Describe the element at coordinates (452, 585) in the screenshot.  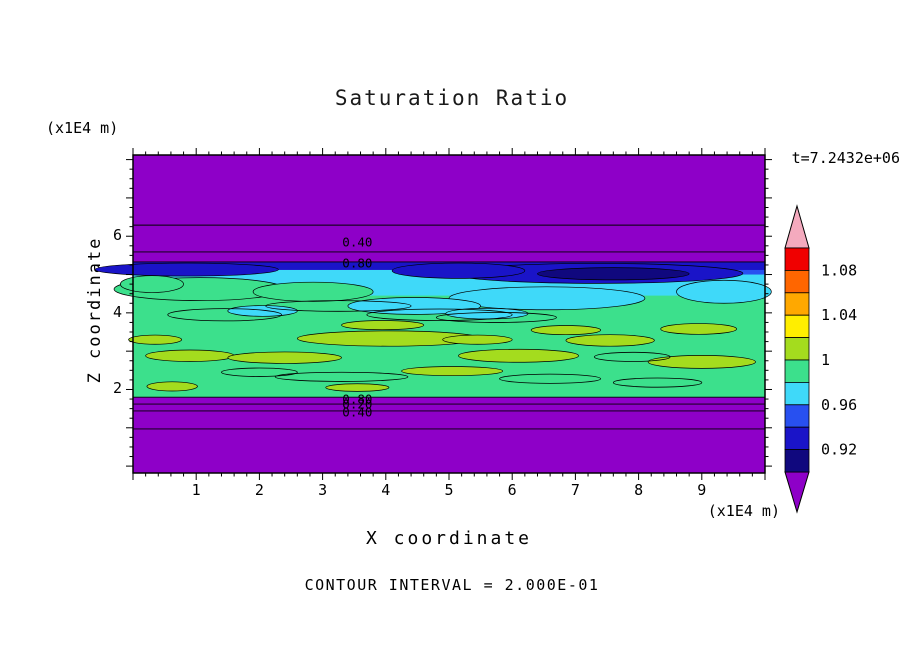
I see `contour-interval-note: CONTOUR INTERVAL = 2.000E-01` at that location.